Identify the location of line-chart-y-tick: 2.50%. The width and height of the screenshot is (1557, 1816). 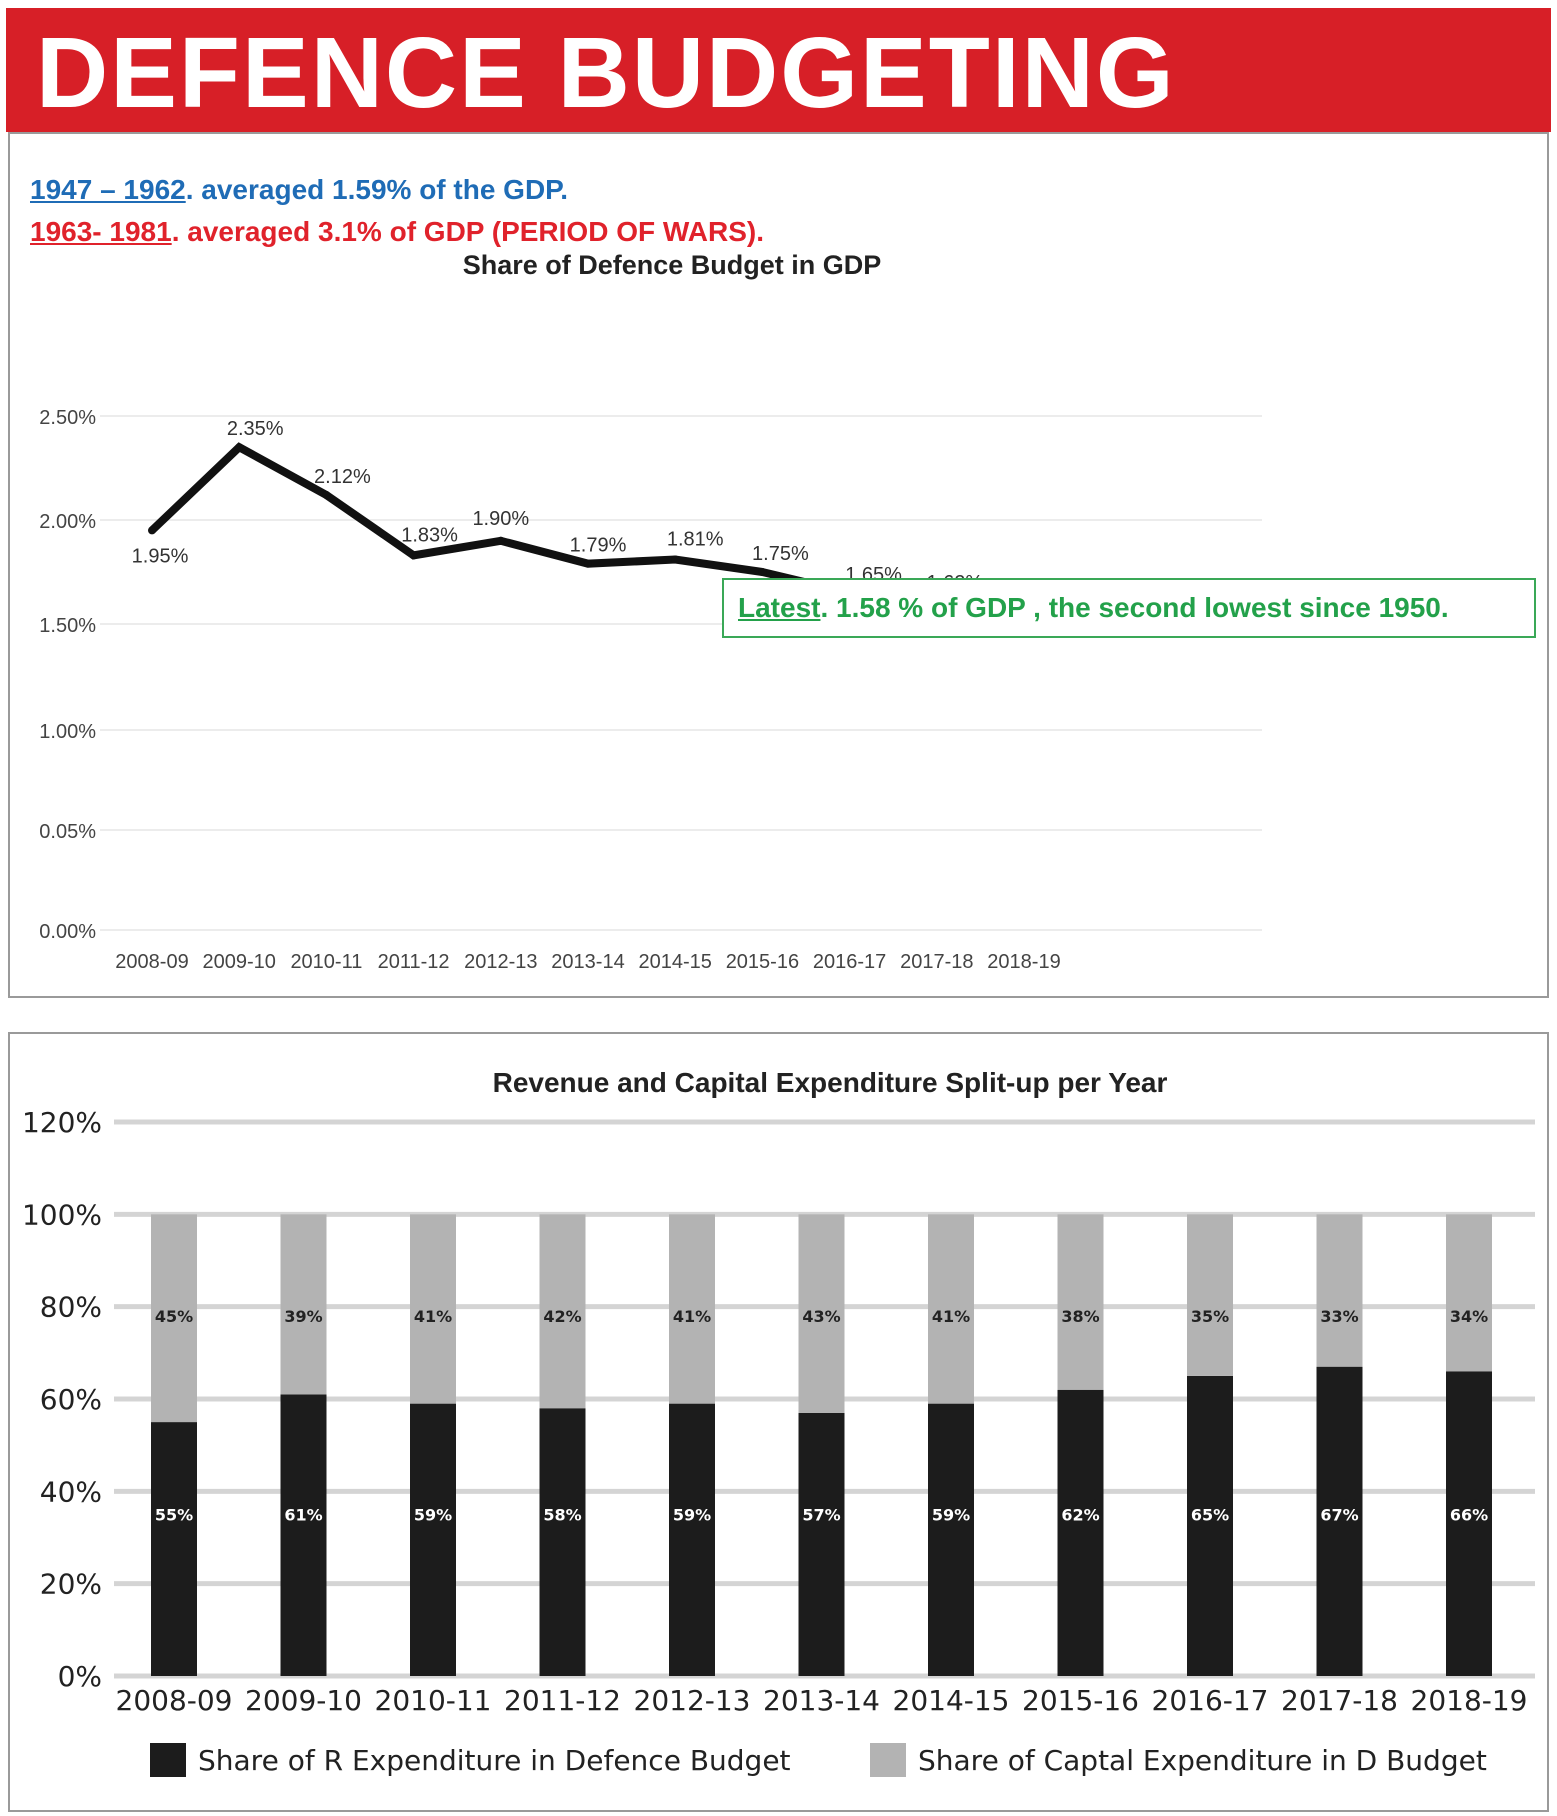
(67, 418).